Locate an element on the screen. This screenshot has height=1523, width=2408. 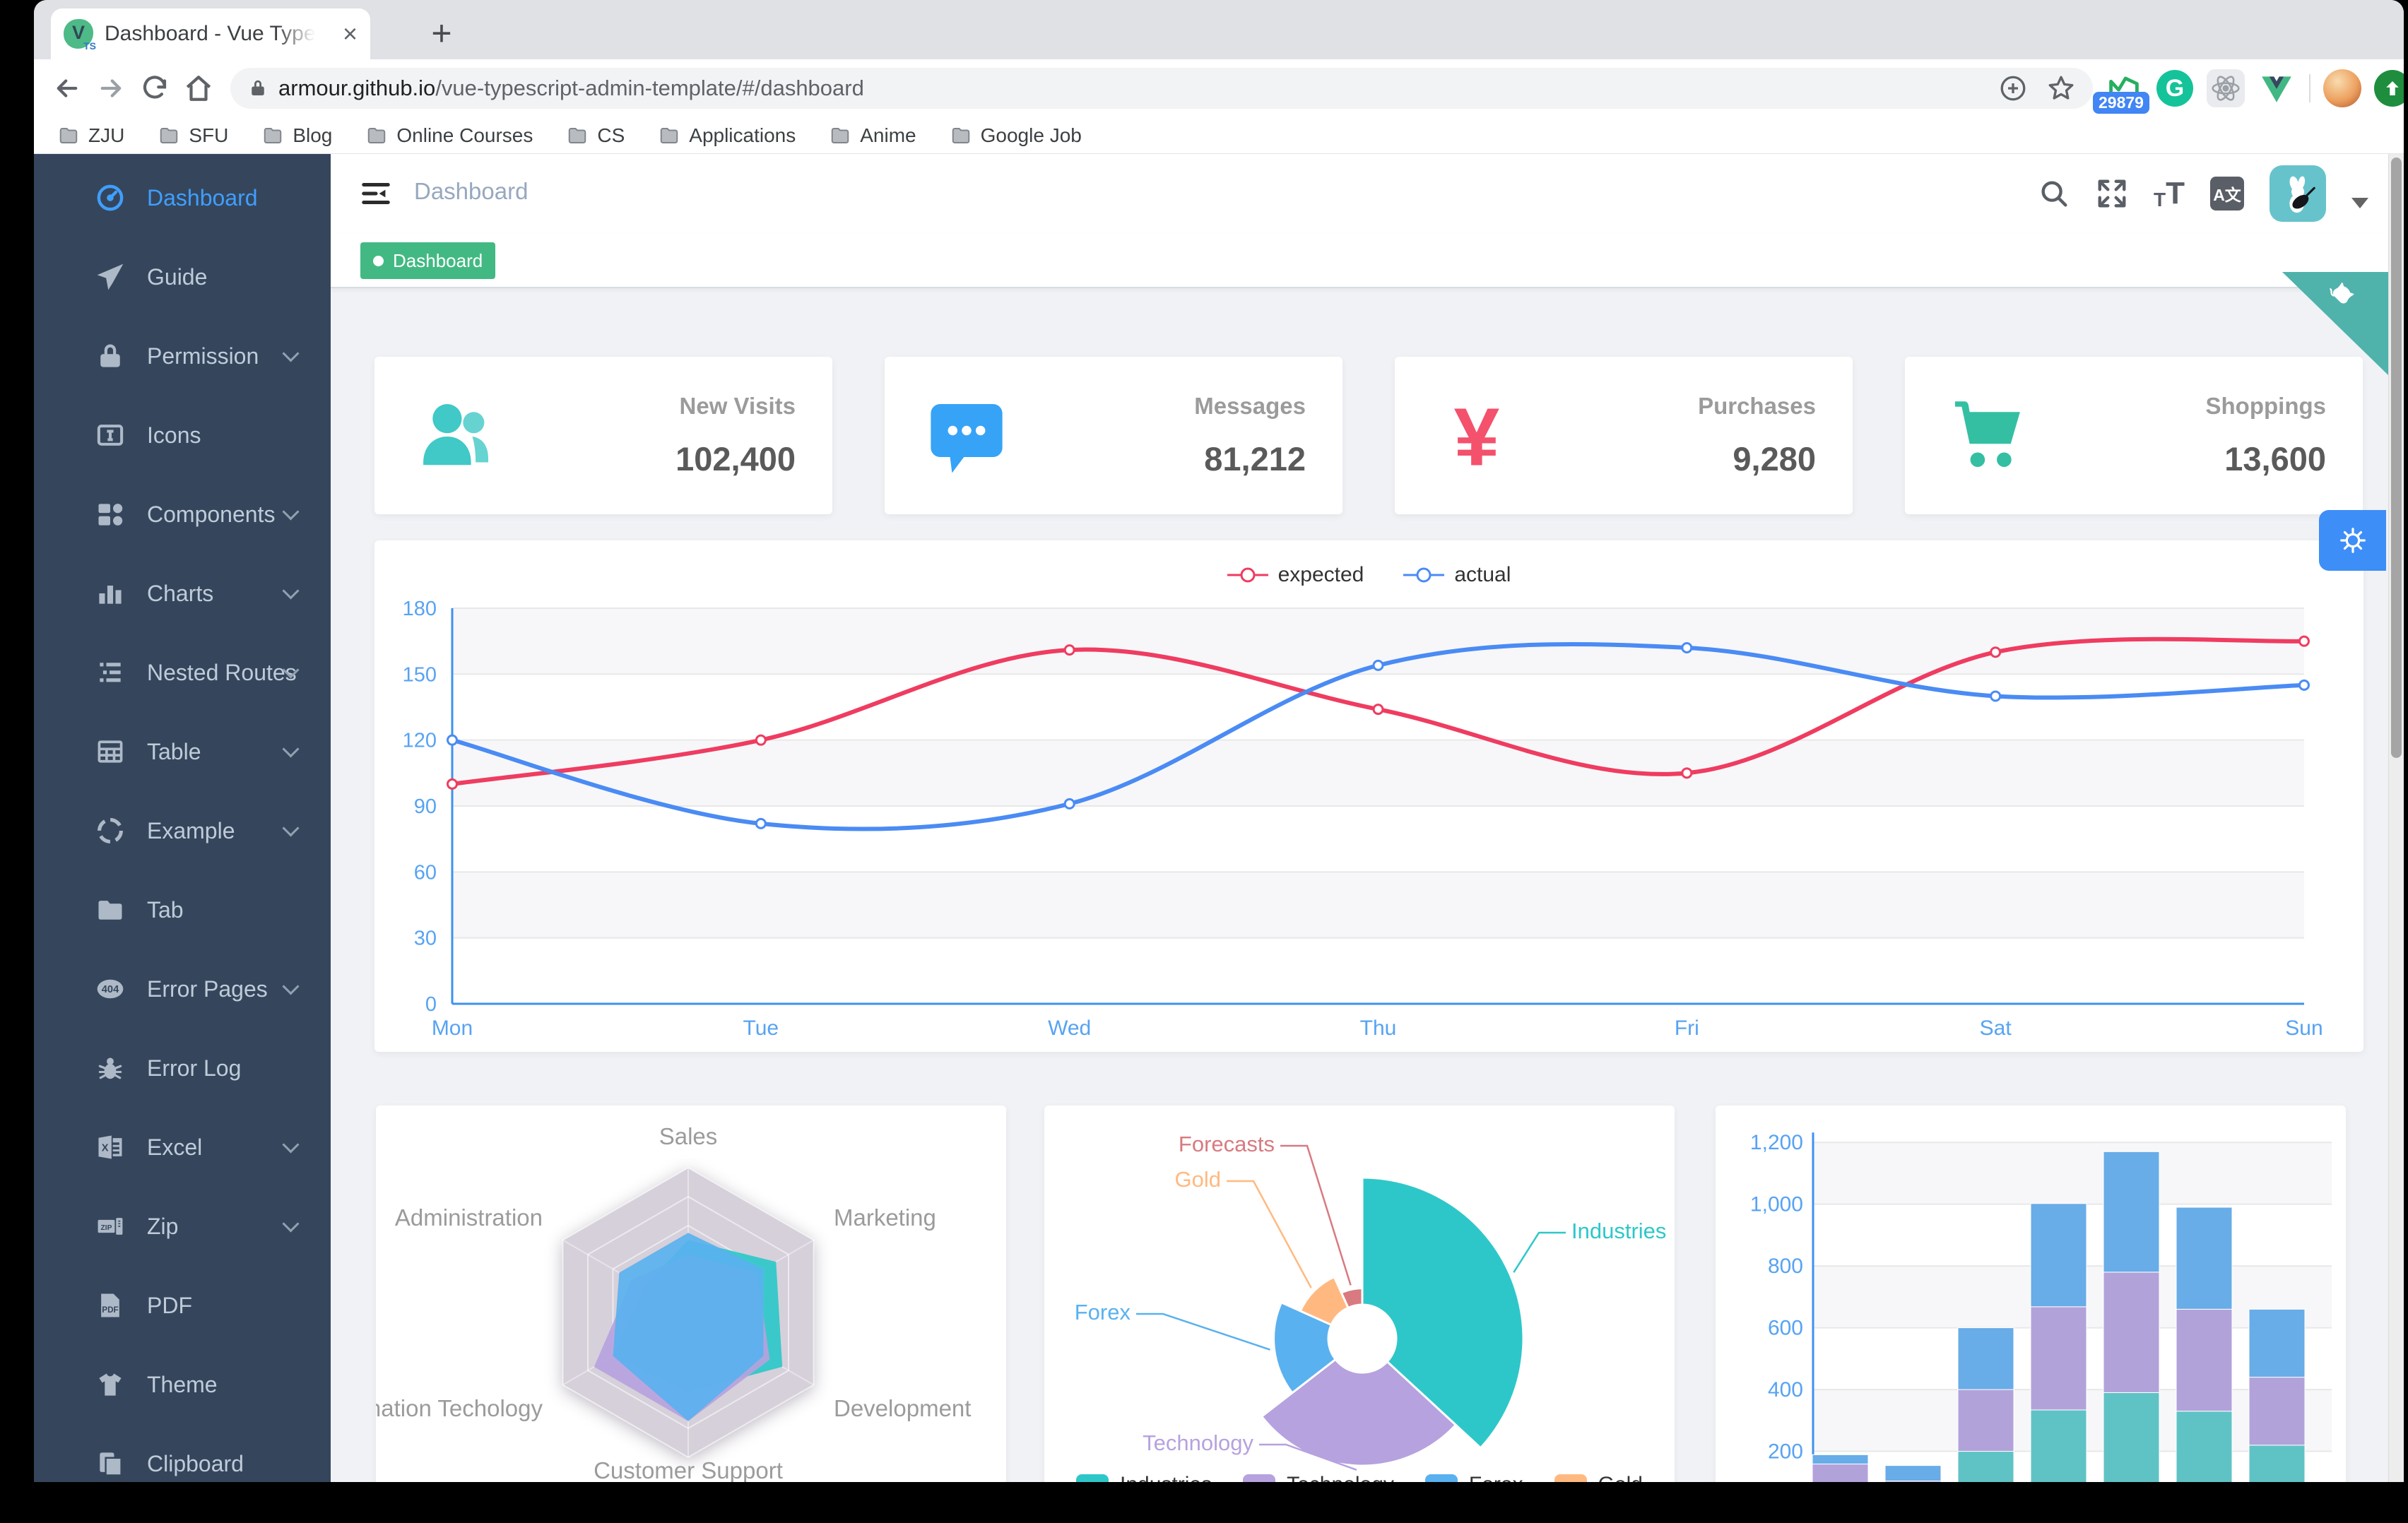
zoom-plus-icon is located at coordinates (2013, 88).